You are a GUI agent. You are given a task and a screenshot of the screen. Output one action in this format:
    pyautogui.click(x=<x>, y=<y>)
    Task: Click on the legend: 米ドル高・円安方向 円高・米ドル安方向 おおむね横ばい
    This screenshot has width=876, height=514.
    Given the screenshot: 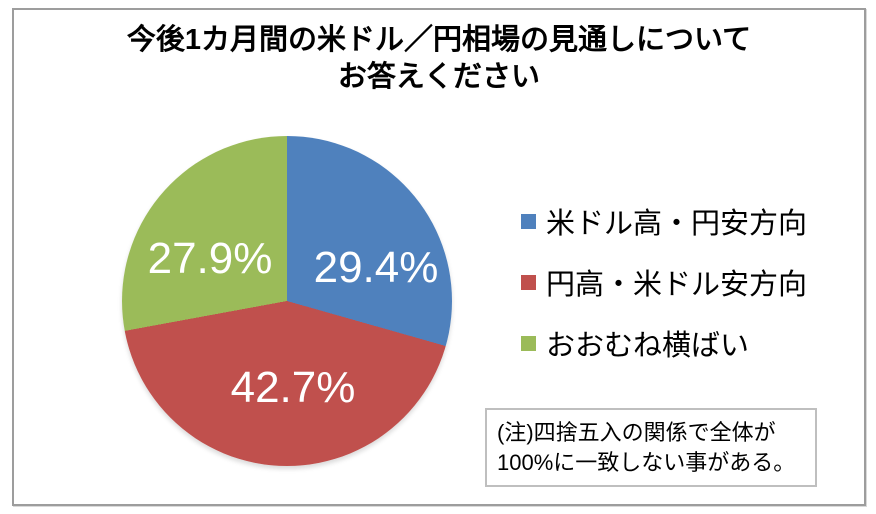 What is the action you would take?
    pyautogui.click(x=664, y=283)
    